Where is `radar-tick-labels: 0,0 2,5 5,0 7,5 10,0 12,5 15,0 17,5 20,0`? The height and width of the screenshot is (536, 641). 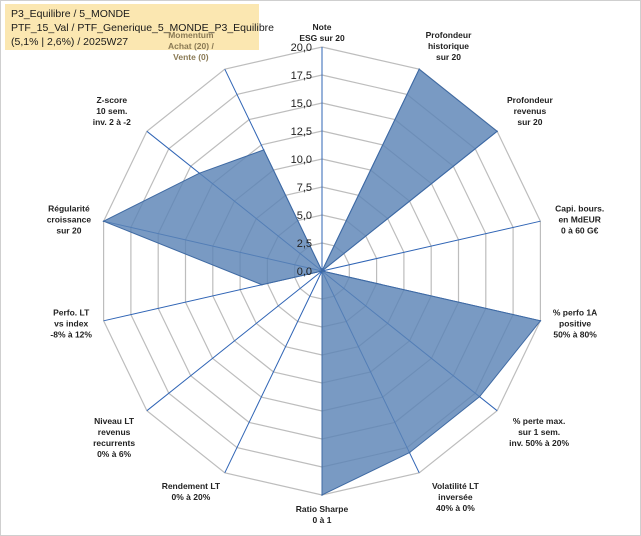
radar-tick-labels: 0,0 2,5 5,0 7,5 10,0 12,5 15,0 17,5 20,0 is located at coordinates (301, 160).